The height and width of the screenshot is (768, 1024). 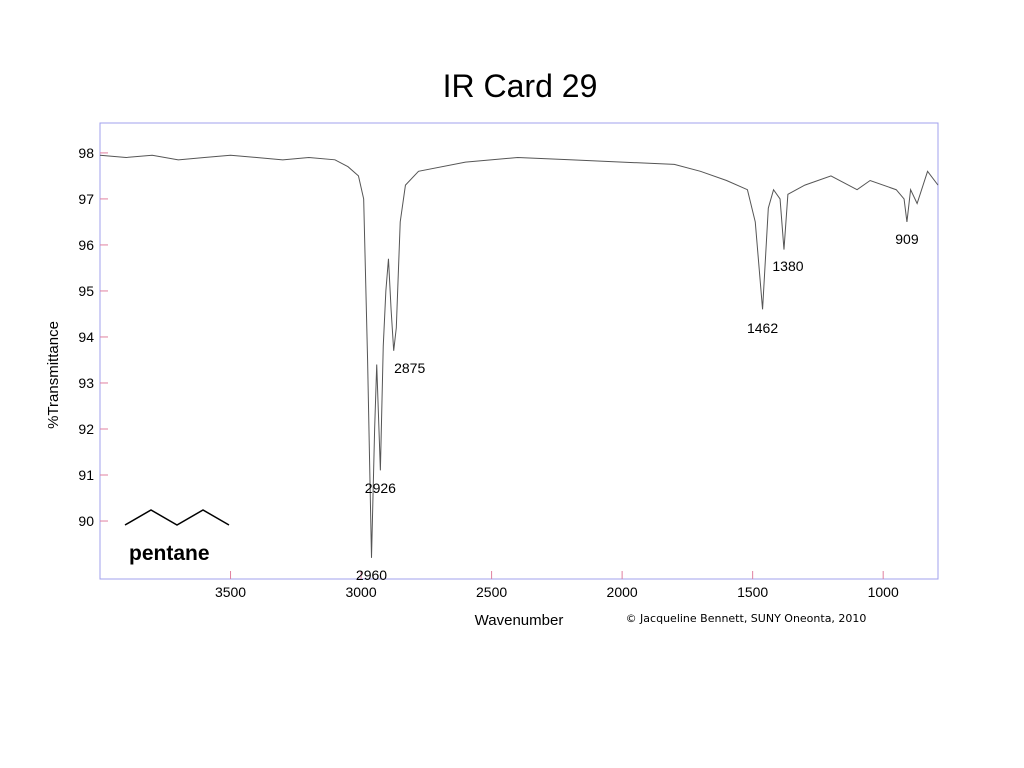 I want to click on x-tick-label: 3000, so click(x=360, y=592).